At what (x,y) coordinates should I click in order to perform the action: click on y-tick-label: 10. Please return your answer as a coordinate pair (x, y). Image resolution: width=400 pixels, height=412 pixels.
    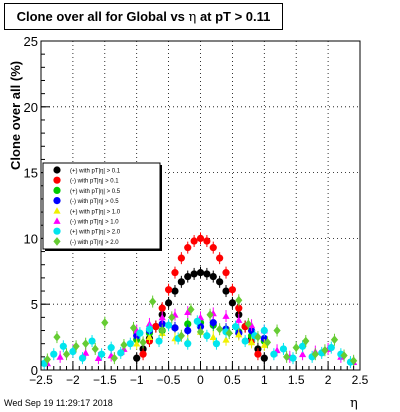
    Looking at the image, I should click on (31, 238).